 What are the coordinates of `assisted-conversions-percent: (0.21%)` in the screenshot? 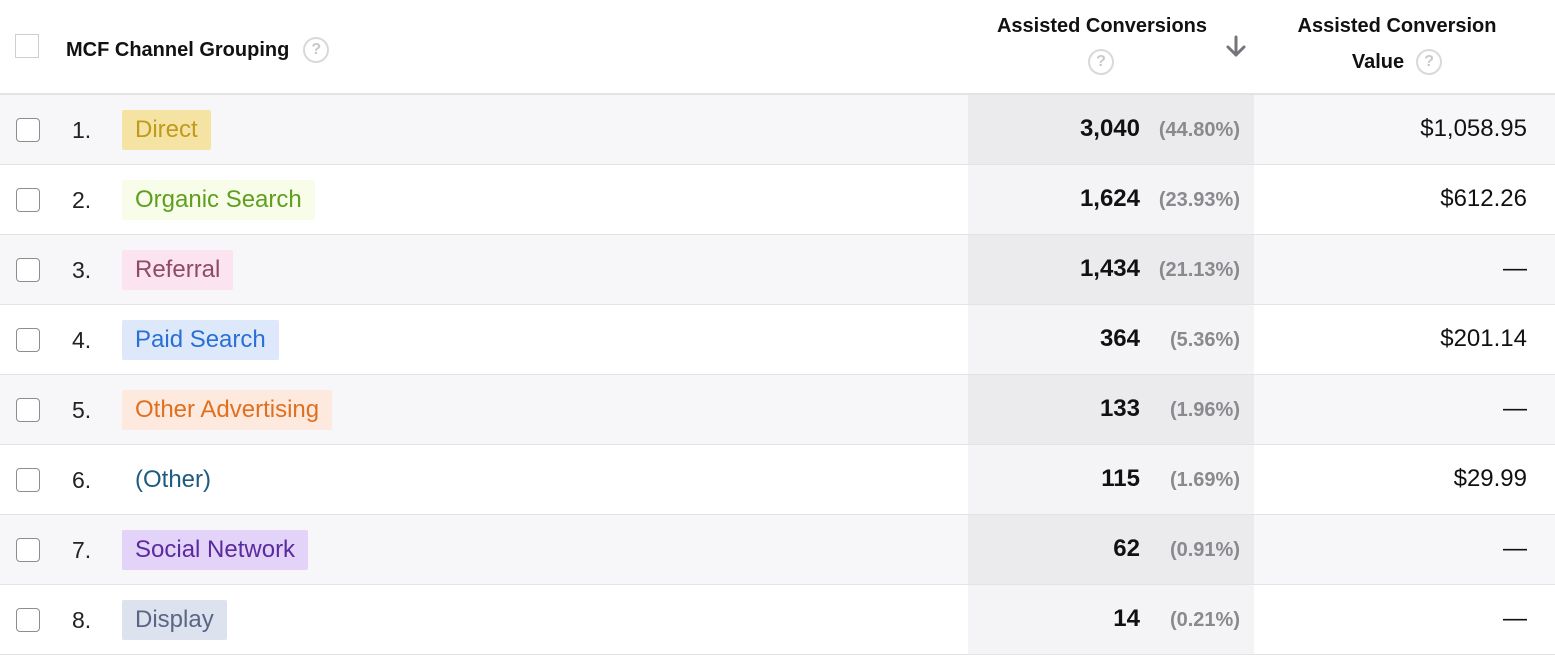 It's located at (1204, 620).